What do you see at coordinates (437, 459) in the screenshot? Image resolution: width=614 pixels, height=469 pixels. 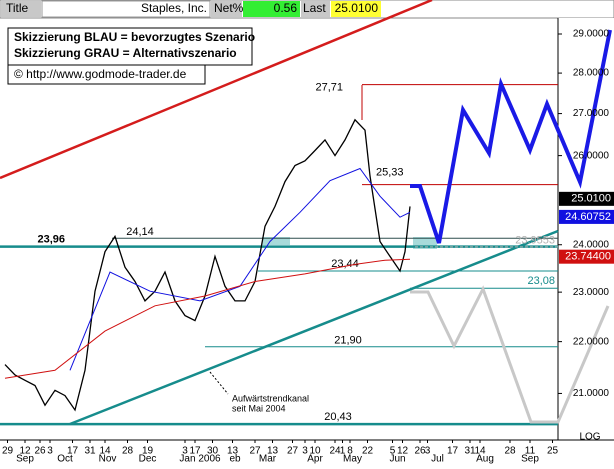 I see `x-month-label: Jul` at bounding box center [437, 459].